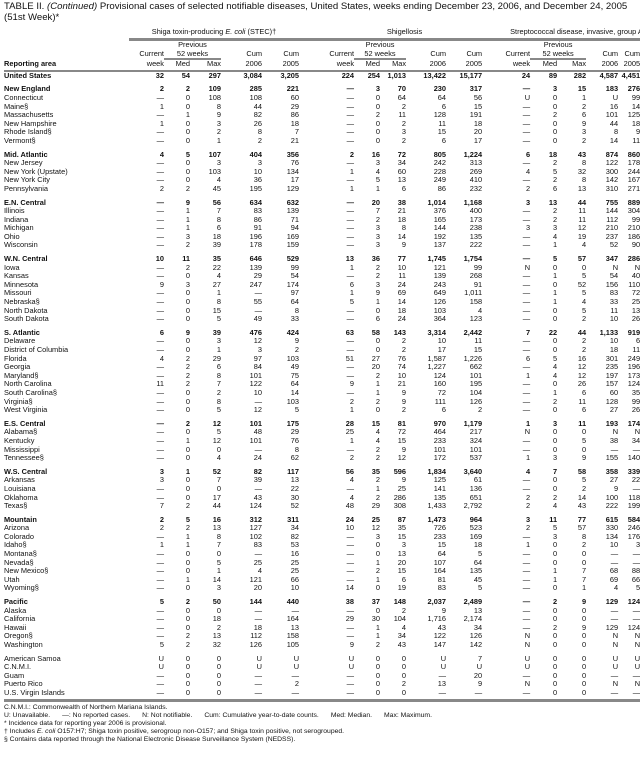  I want to click on value-cell: 221, so click(293, 89).